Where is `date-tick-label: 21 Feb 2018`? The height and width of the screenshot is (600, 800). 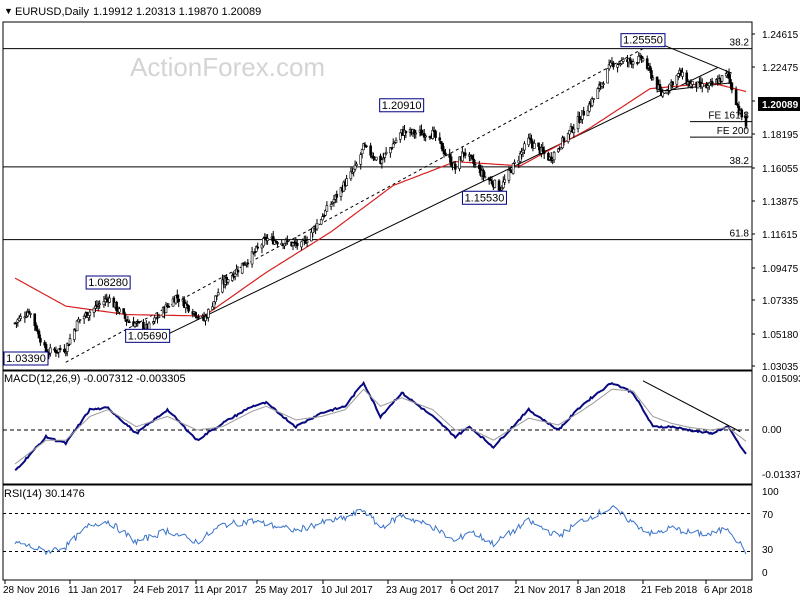 date-tick-label: 21 Feb 2018 is located at coordinates (669, 590).